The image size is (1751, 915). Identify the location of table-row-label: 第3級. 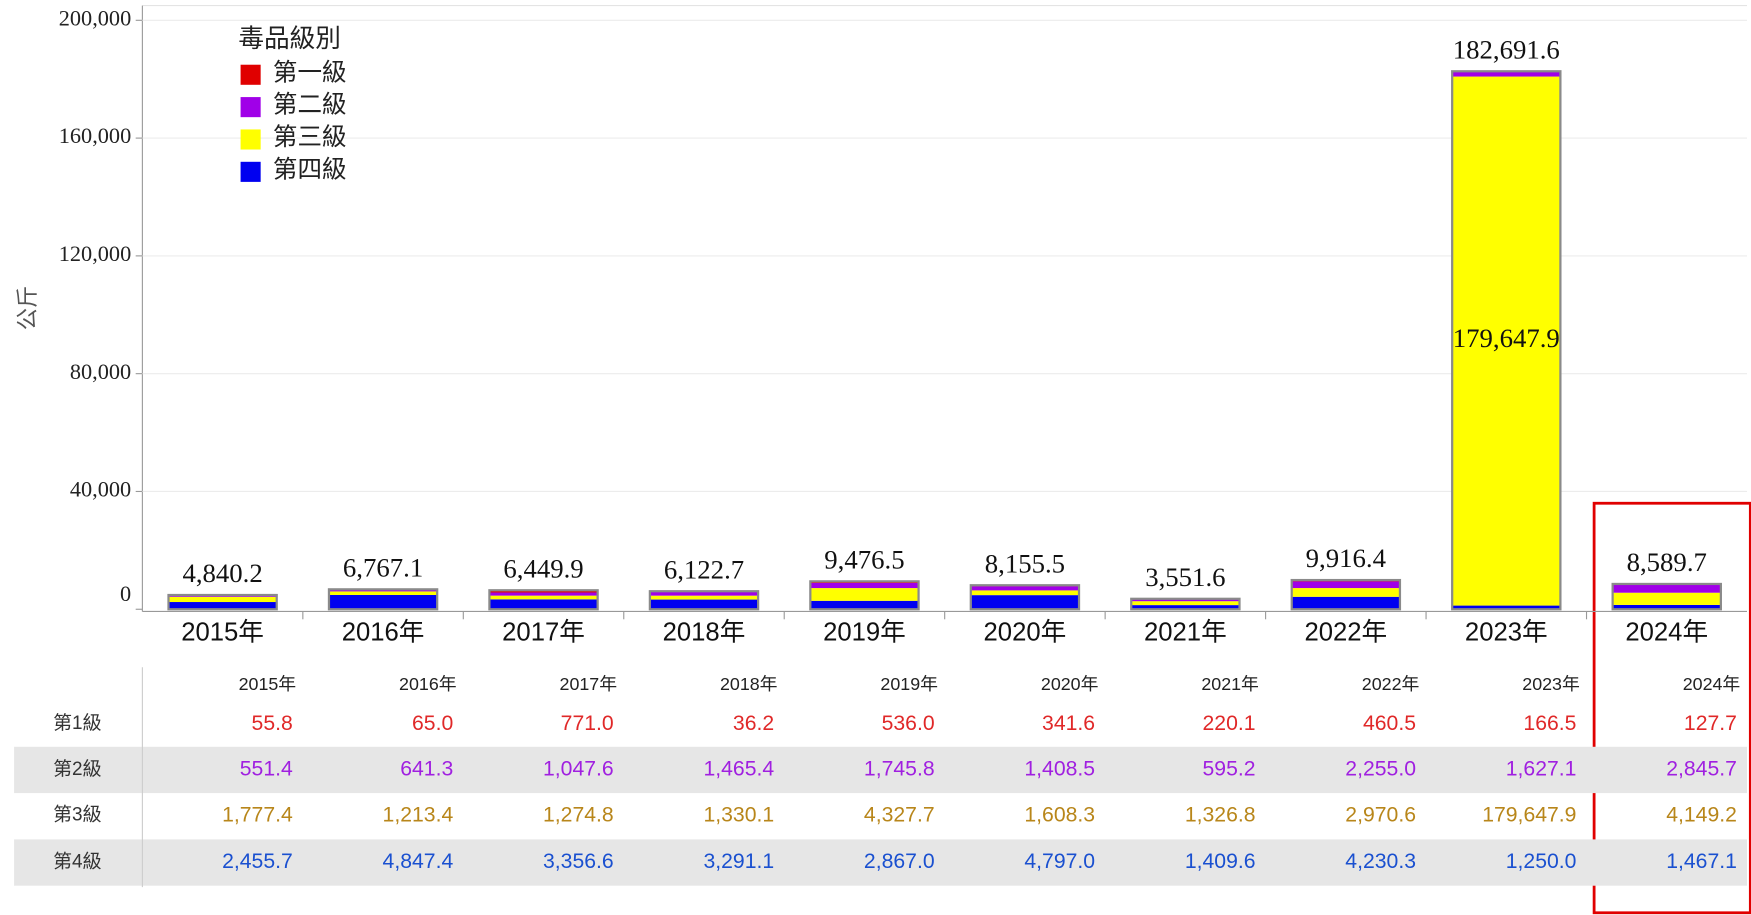
(77, 815).